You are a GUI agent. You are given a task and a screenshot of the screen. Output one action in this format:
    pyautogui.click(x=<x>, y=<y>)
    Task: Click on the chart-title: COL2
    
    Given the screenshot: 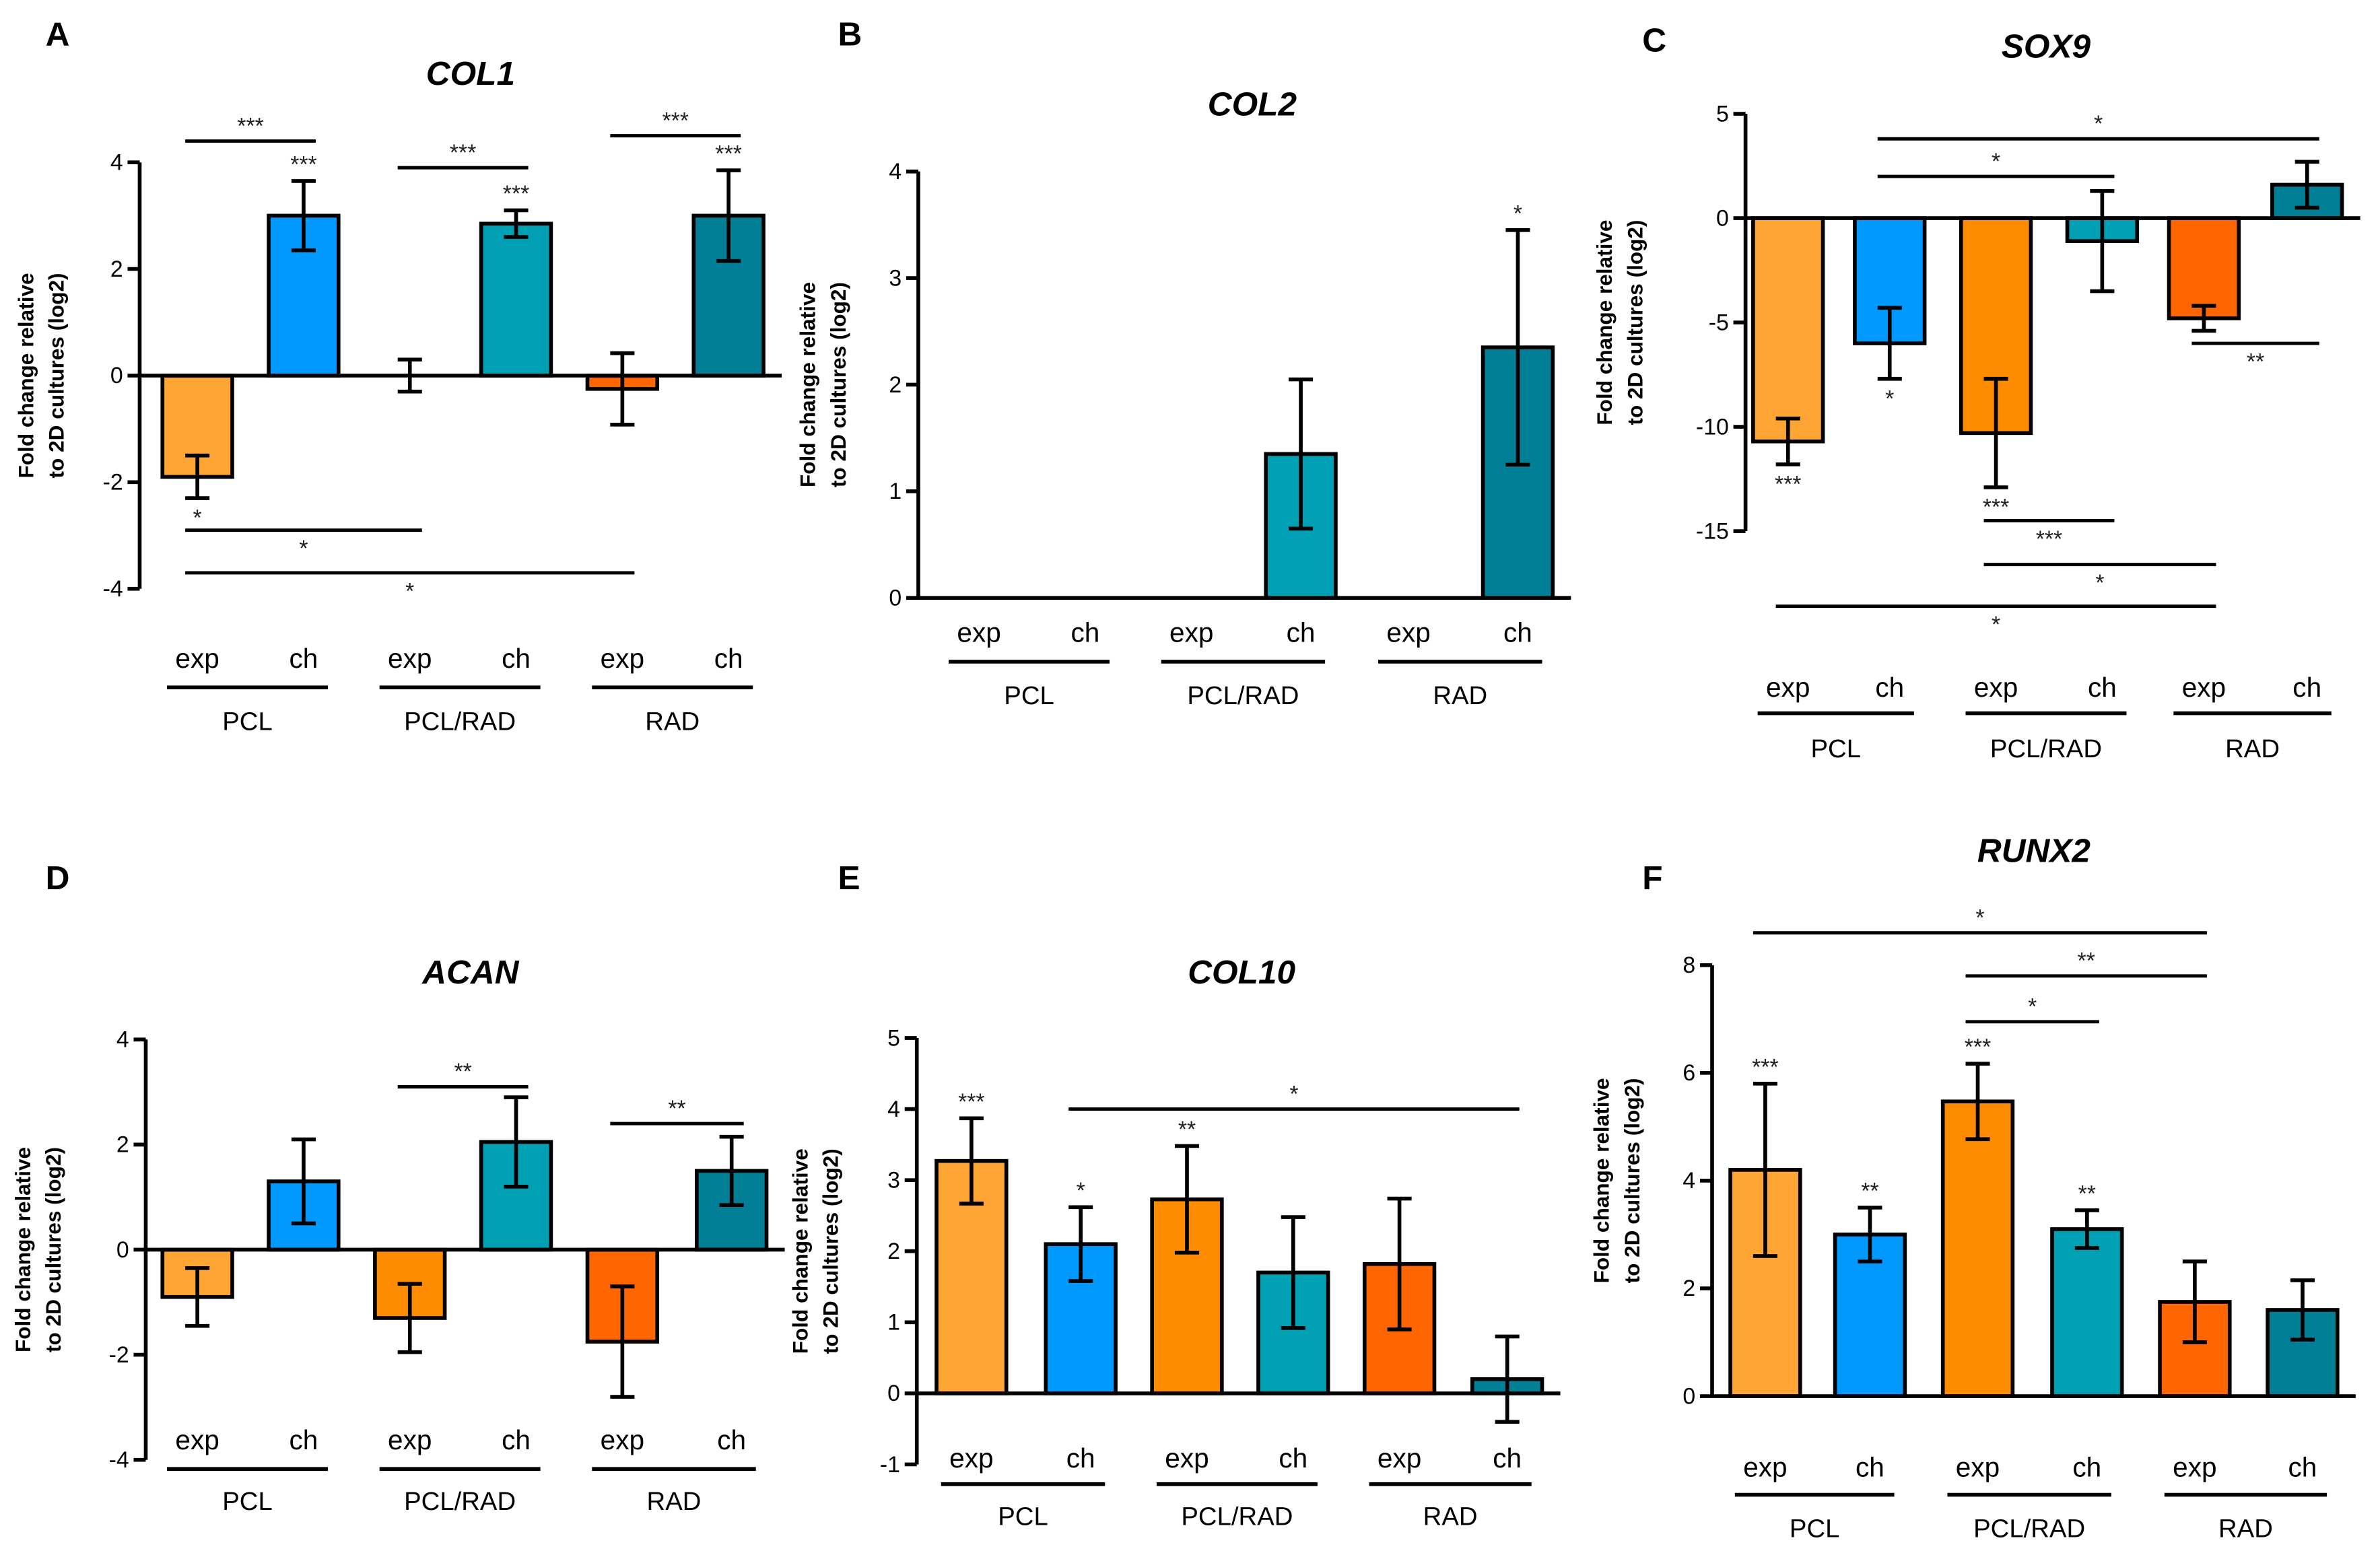 What is the action you would take?
    pyautogui.click(x=1252, y=104)
    